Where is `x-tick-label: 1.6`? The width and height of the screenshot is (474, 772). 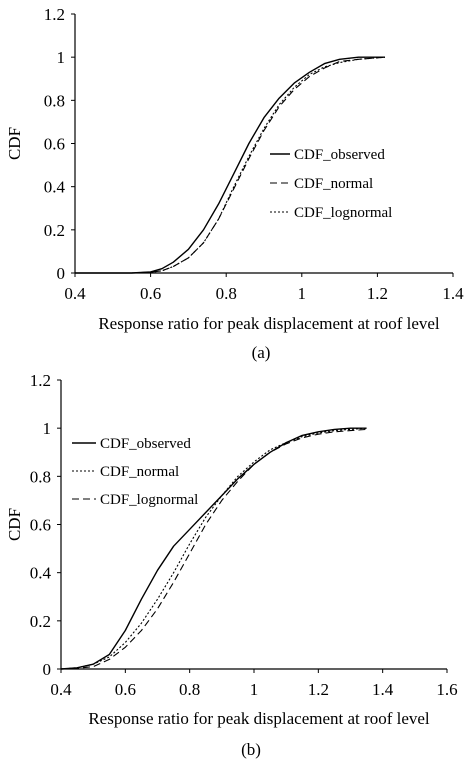
x-tick-label: 1.6 is located at coordinates (446, 689).